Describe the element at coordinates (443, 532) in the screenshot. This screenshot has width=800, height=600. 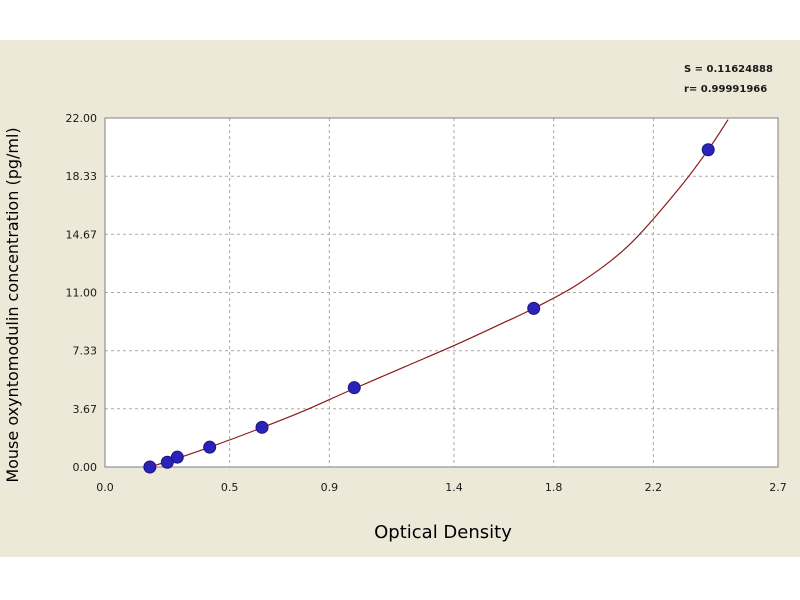
I see `x-axis-title: Optical Density` at that location.